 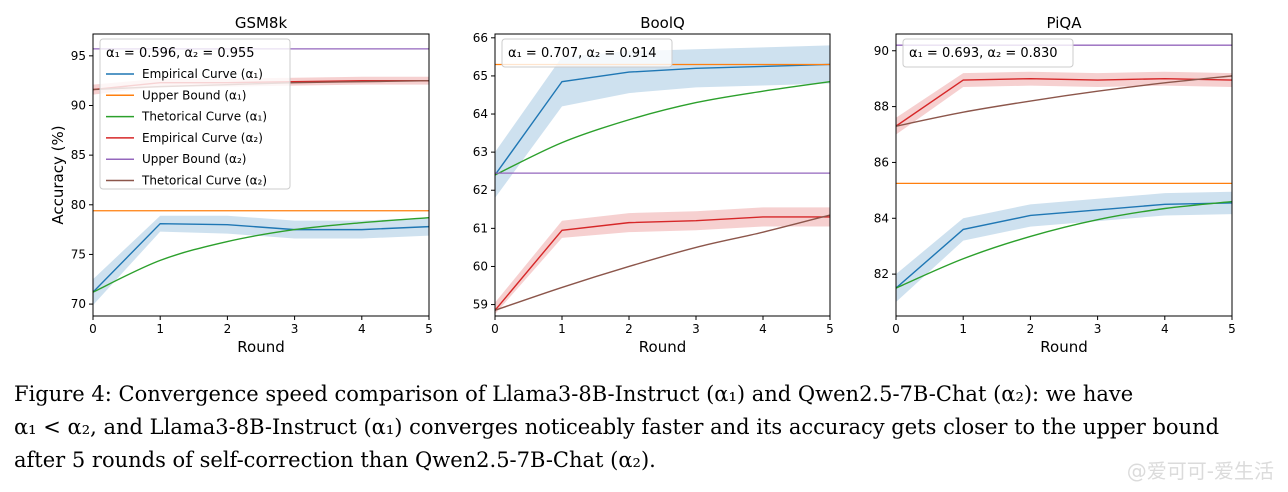 What do you see at coordinates (480, 228) in the screenshot?
I see `y-tick-label: 61` at bounding box center [480, 228].